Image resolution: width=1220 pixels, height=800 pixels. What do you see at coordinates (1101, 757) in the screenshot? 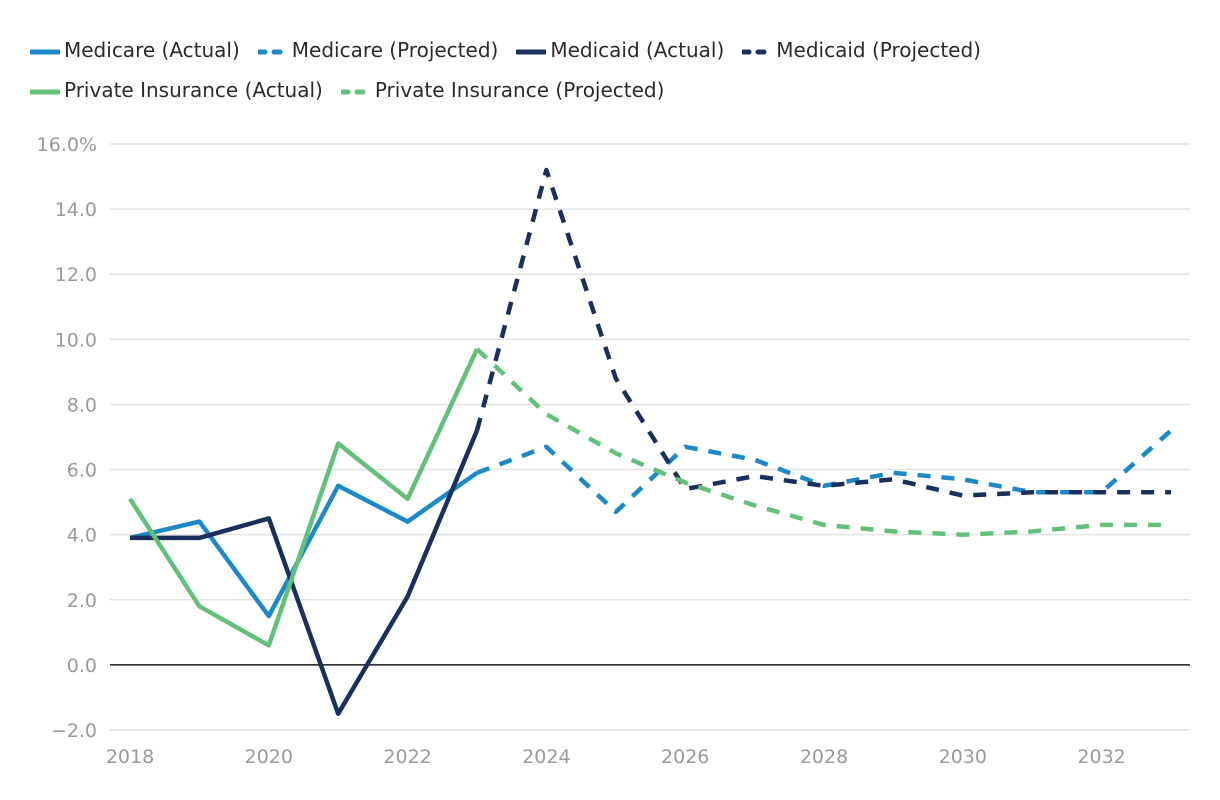
I see `x-tick-label: 2032` at bounding box center [1101, 757].